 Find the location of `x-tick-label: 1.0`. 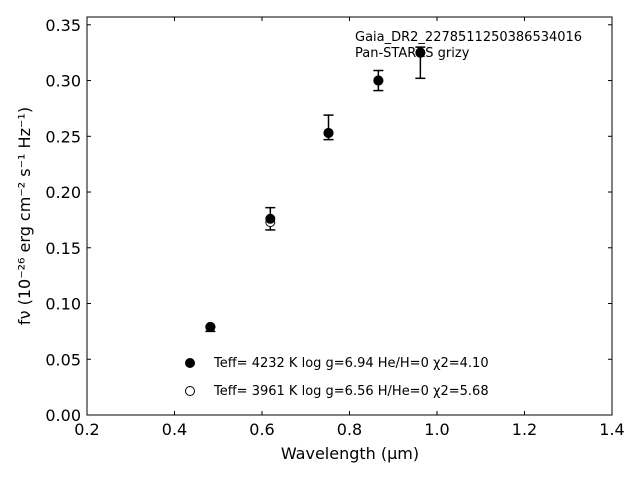

x-tick-label: 1.0 is located at coordinates (436, 429).